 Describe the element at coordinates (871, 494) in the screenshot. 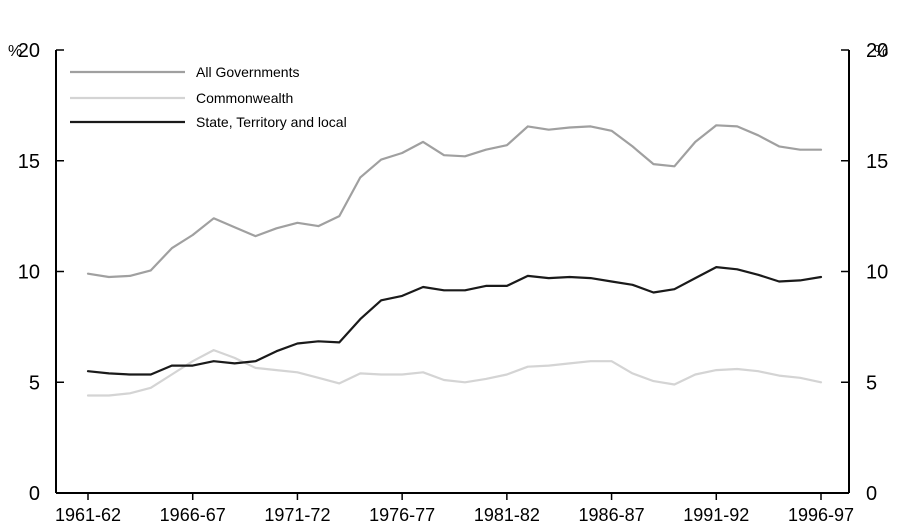

I see `right-y-tick-label: 0` at that location.